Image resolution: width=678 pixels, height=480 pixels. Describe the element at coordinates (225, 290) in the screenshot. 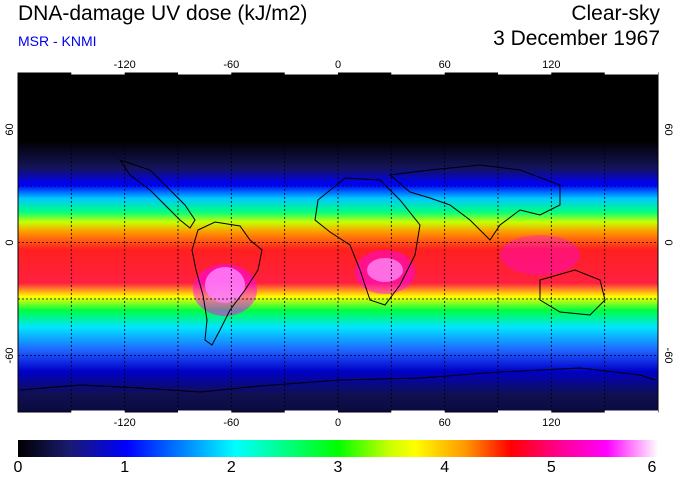

I see `hotspot-south-america-halo` at that location.